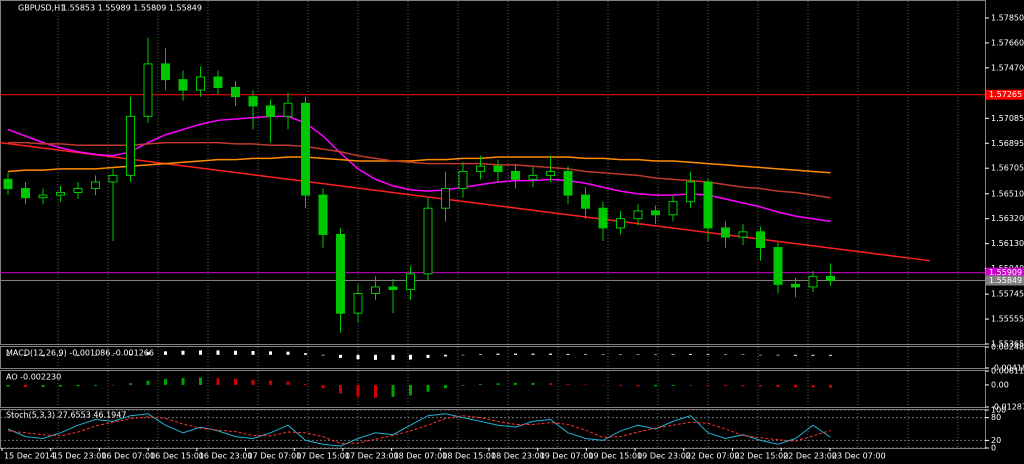 The width and height of the screenshot is (1024, 464). What do you see at coordinates (1007, 118) in the screenshot?
I see `y-tick-label: 1.57085` at bounding box center [1007, 118].